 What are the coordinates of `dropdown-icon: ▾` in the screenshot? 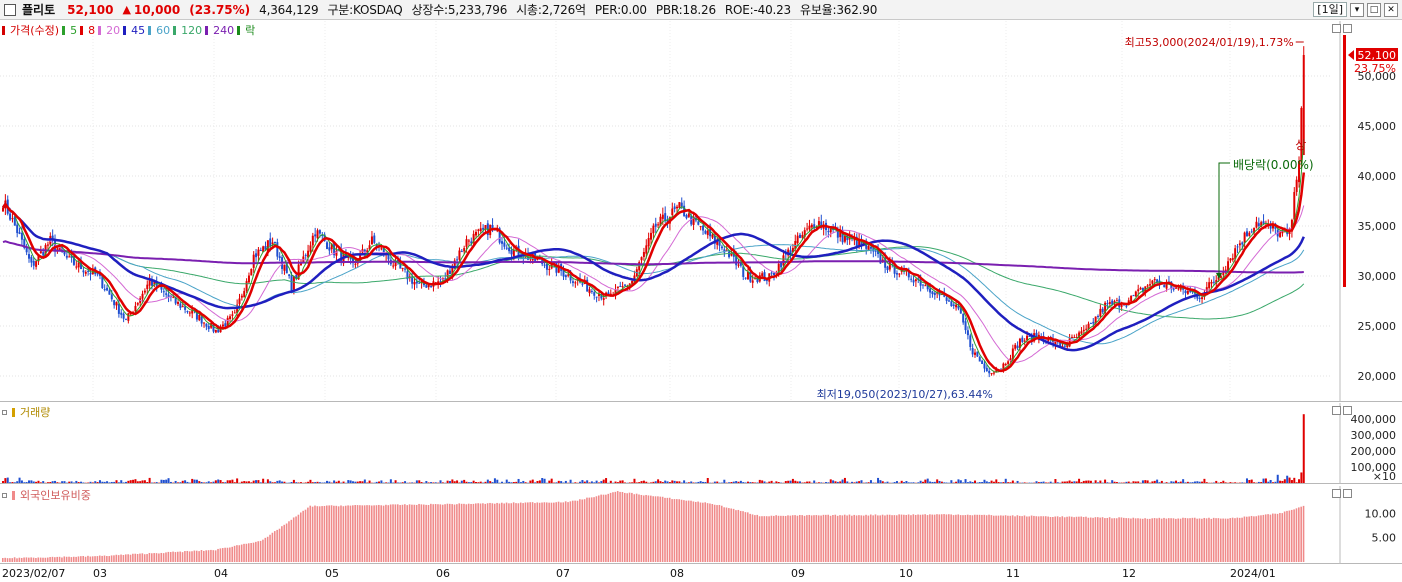 It's located at (1357, 9).